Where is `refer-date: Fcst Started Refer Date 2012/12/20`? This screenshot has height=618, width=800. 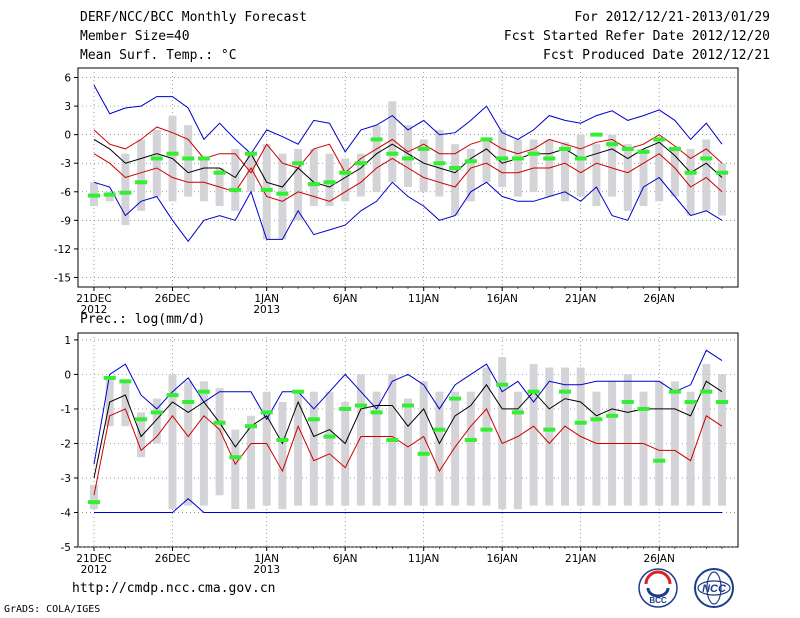
refer-date: Fcst Started Refer Date 2012/12/20 is located at coordinates (636, 36).